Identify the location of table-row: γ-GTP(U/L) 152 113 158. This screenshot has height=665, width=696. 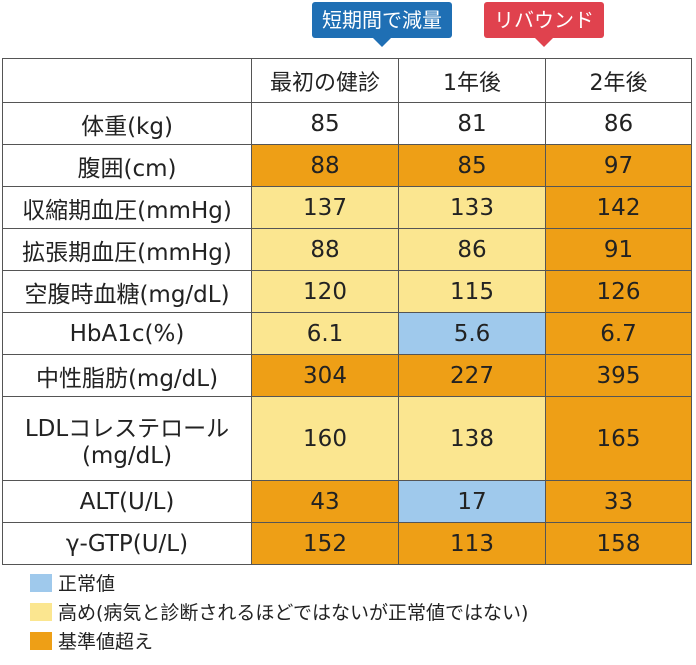
(347, 543).